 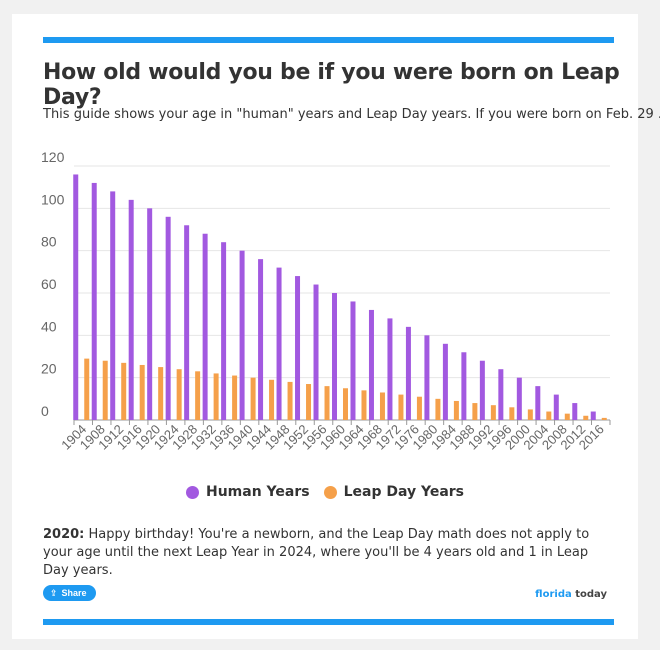 I want to click on logo-part-florida: florida, so click(x=553, y=594).